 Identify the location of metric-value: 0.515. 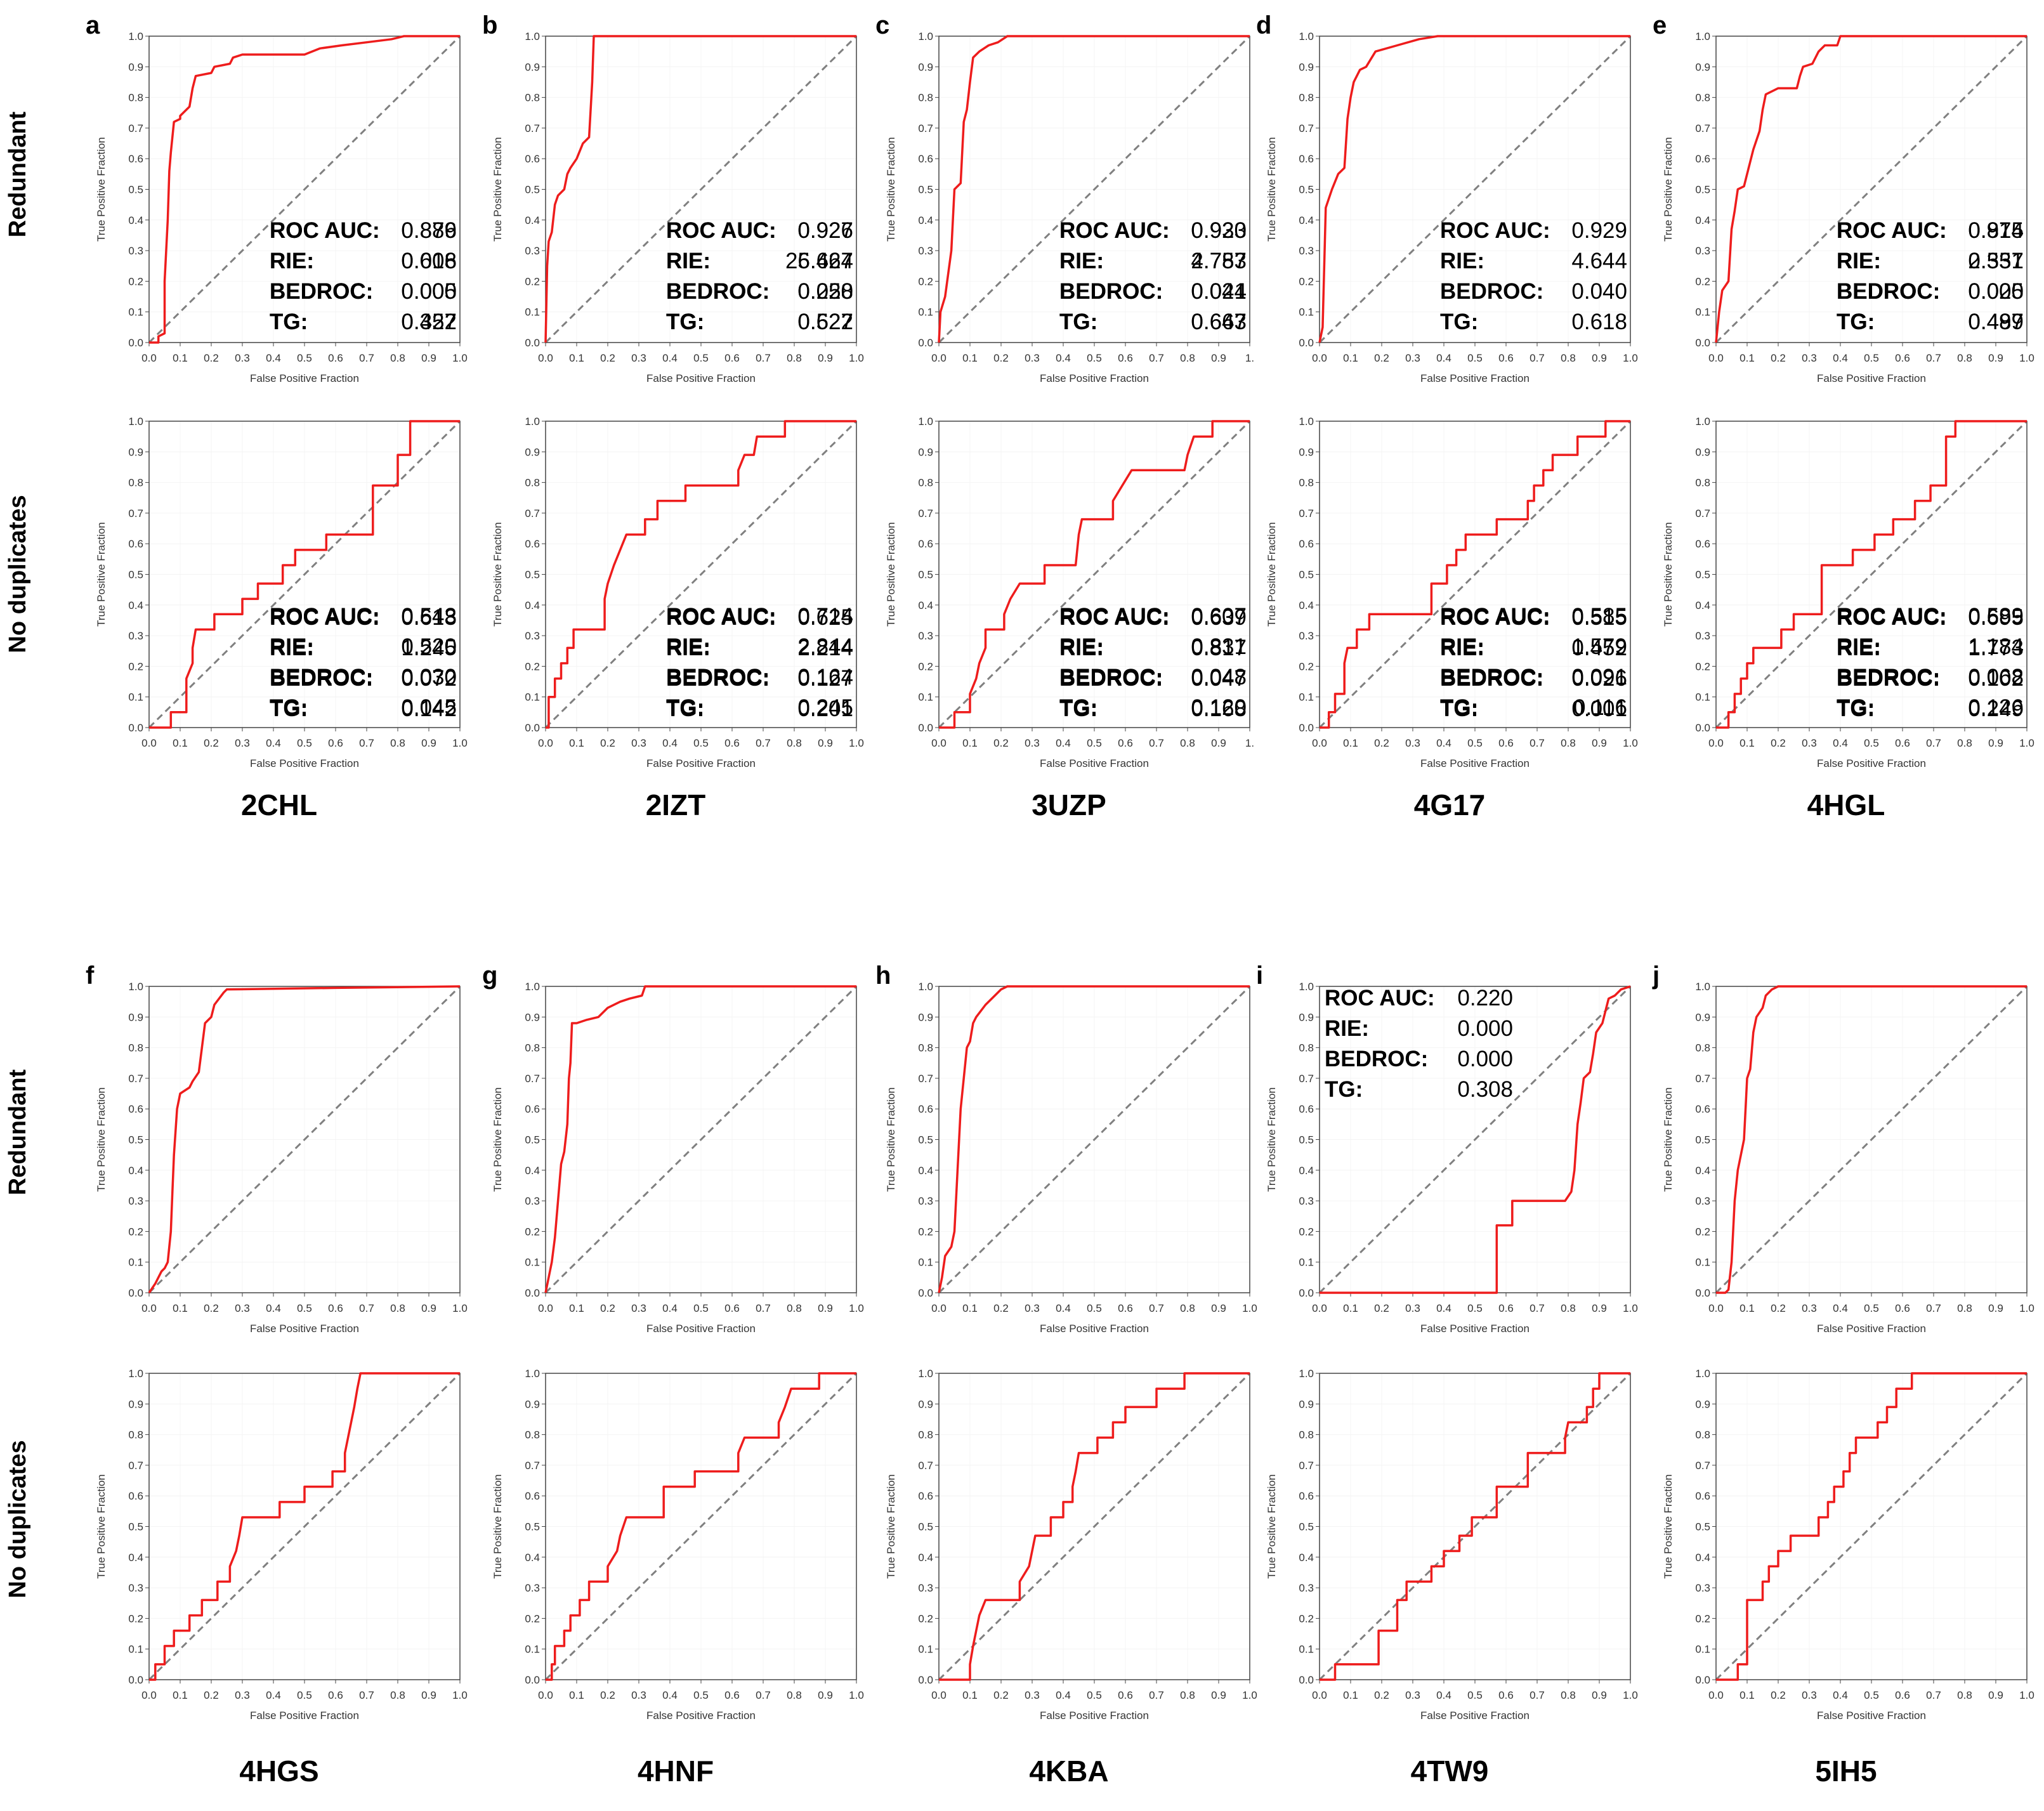
(1599, 617).